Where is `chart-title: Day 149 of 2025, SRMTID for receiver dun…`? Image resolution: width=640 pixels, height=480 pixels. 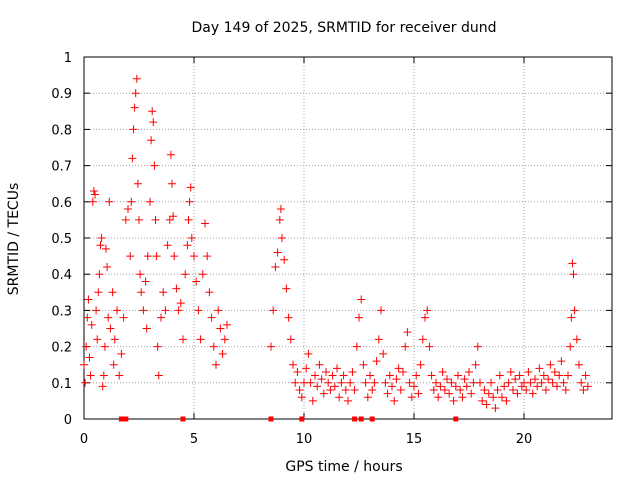 chart-title: Day 149 of 2025, SRMTID for receiver dun… is located at coordinates (344, 28).